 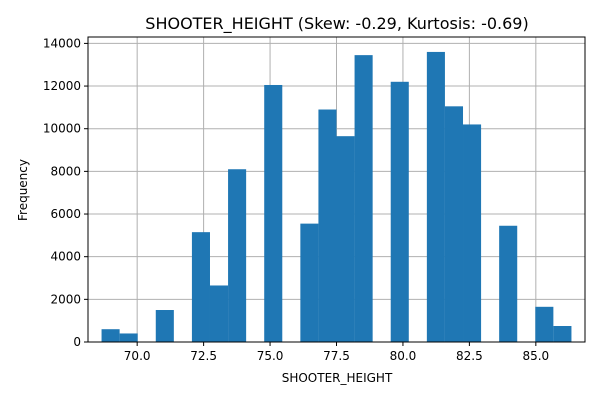 What do you see at coordinates (203, 356) in the screenshot?
I see `x-tick-label-1: 72.5` at bounding box center [203, 356].